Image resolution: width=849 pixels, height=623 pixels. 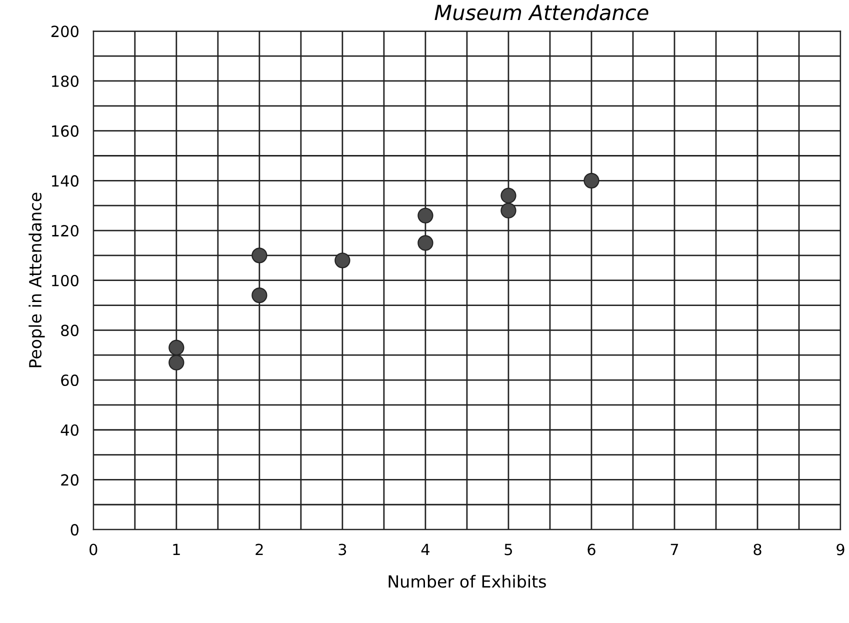 What do you see at coordinates (69, 480) in the screenshot?
I see `y-tick-label: 20` at bounding box center [69, 480].